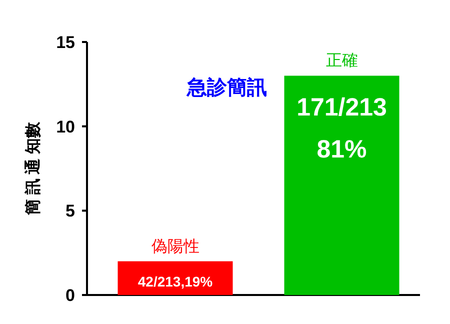 This screenshot has width=450, height=324. Describe the element at coordinates (33, 168) in the screenshot. I see `y-axis-title: 簡 訊 通 知數` at that location.